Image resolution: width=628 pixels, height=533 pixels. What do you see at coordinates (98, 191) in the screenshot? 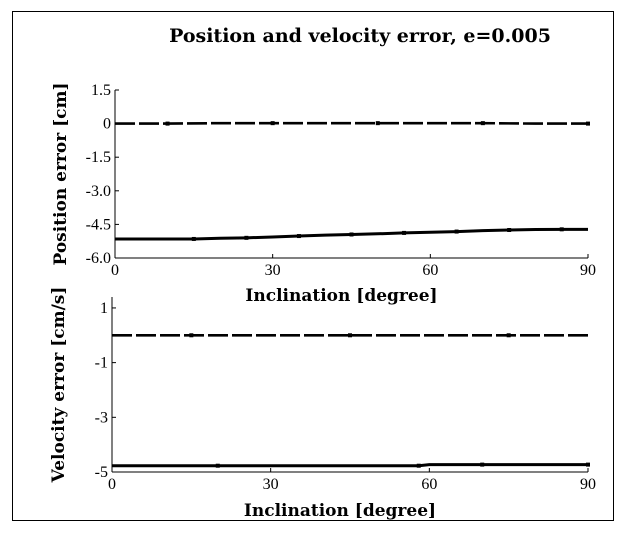
I see `y-tick-label: -3.0` at bounding box center [98, 191].